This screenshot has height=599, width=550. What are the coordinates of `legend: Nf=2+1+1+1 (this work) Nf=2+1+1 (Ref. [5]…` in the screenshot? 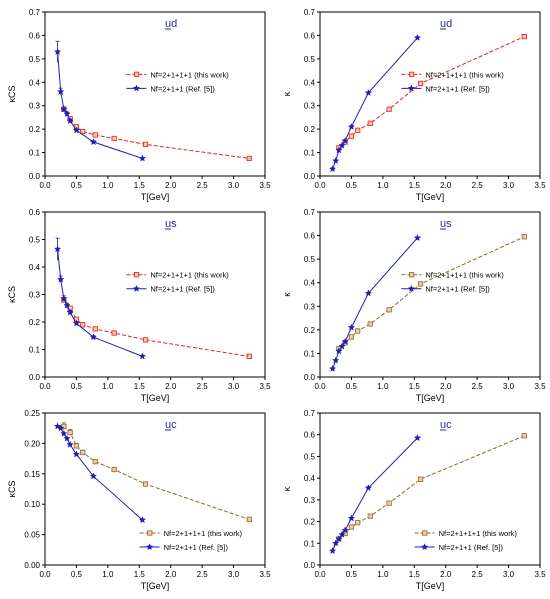 It's located at (177, 81).